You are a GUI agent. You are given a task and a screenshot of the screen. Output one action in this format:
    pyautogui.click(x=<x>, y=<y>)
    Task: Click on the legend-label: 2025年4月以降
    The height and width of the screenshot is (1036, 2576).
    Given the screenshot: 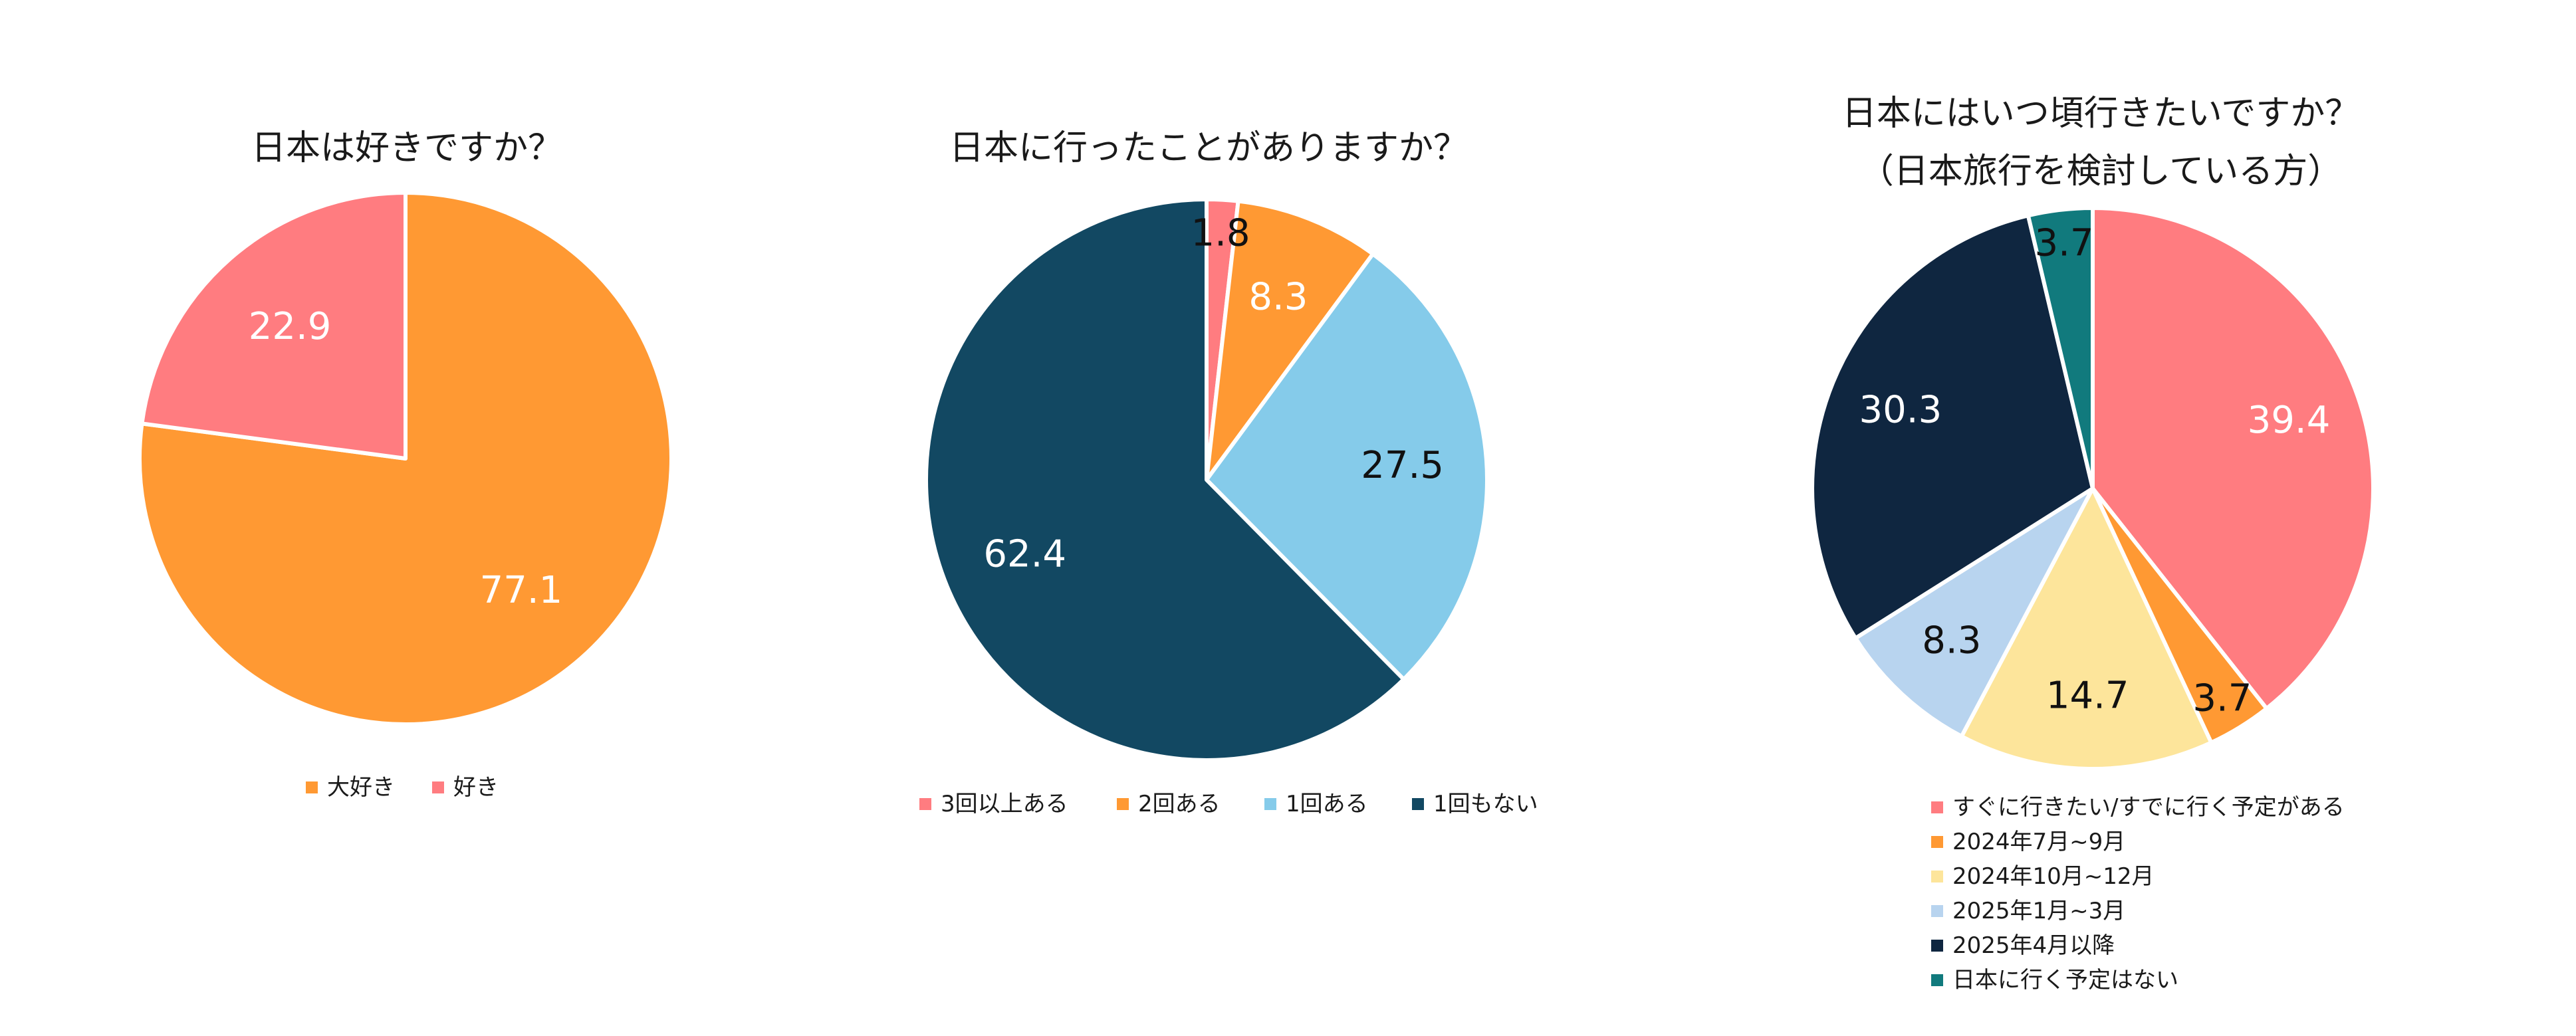 What is the action you would take?
    pyautogui.click(x=2033, y=945)
    